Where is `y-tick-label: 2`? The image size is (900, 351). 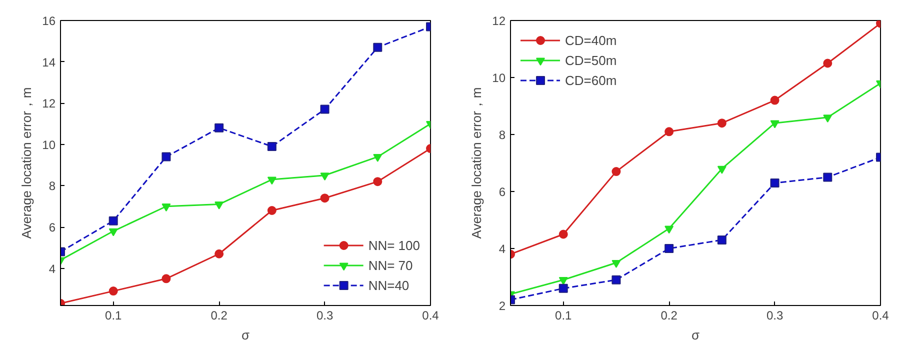 y-tick-label: 2 is located at coordinates (502, 306).